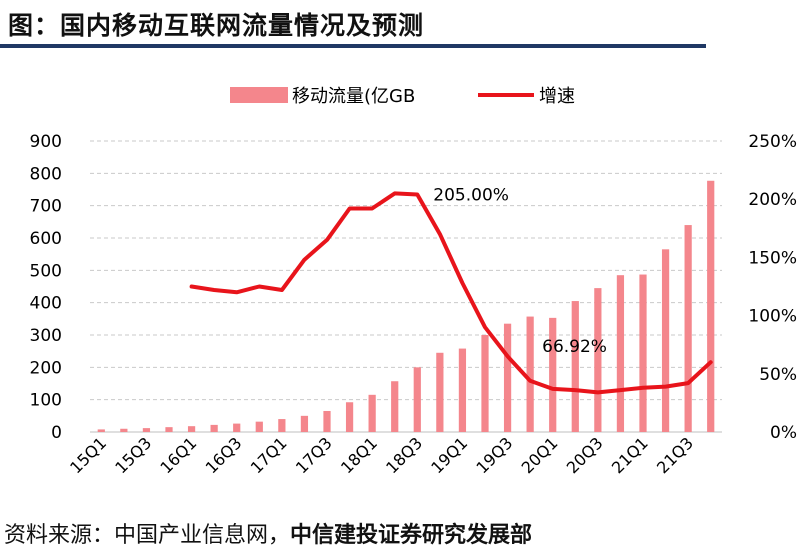 The height and width of the screenshot is (554, 798). Describe the element at coordinates (259, 95) in the screenshot. I see `legend-bar-swatch` at that location.